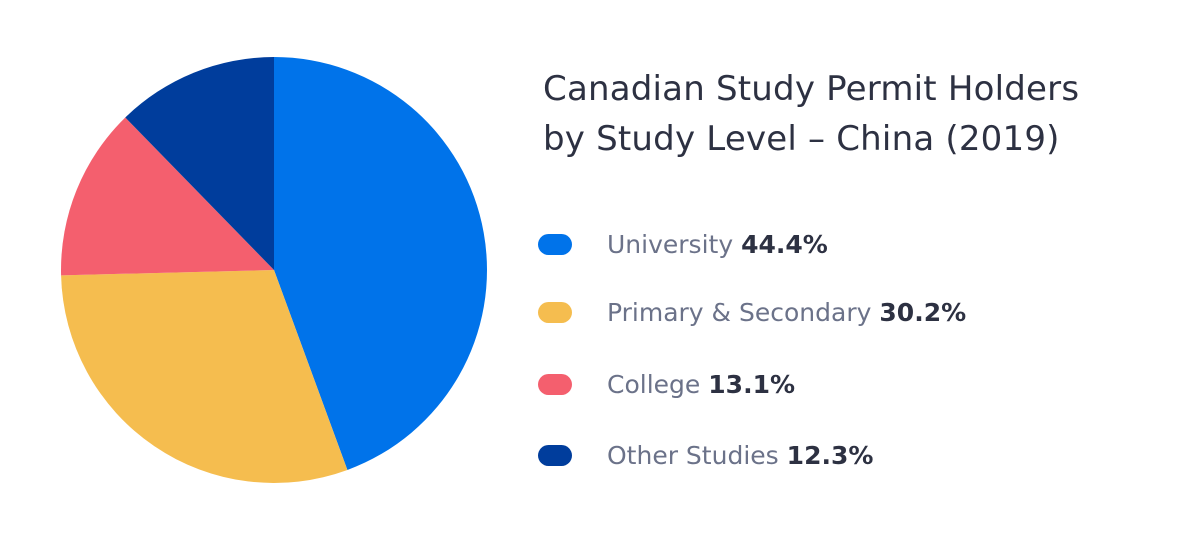 The width and height of the screenshot is (1201, 536). I want to click on legend-item-primary-secondary: Primary & Secondary 30.2%, so click(752, 312).